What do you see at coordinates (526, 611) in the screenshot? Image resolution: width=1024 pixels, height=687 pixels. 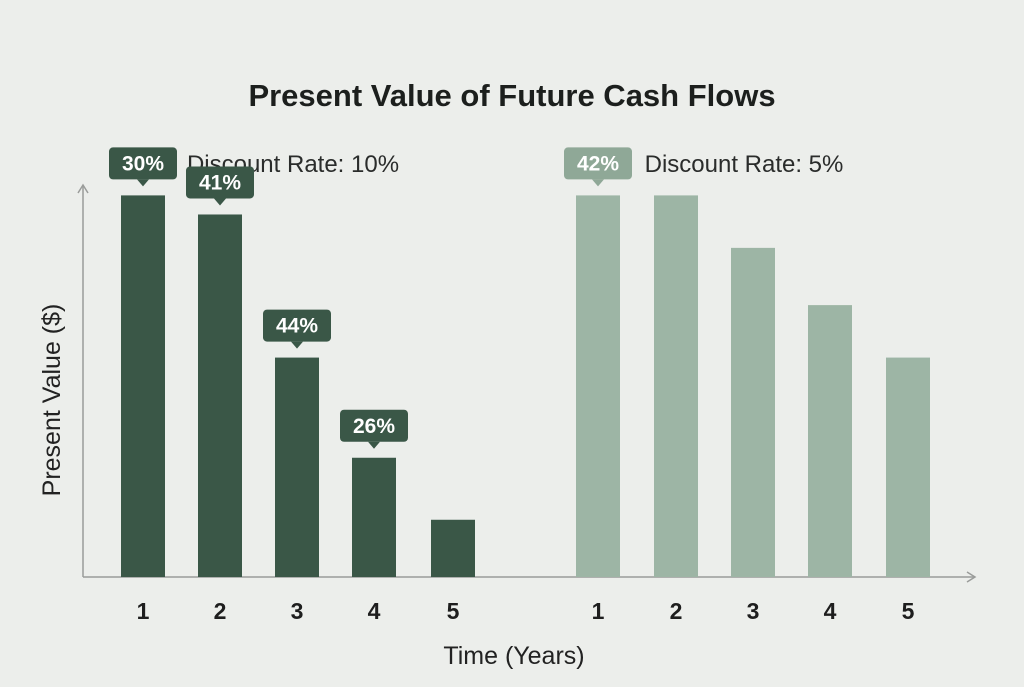 I see `x-ticks-group: 1 2 3 4 5 1 2 3 4 5` at bounding box center [526, 611].